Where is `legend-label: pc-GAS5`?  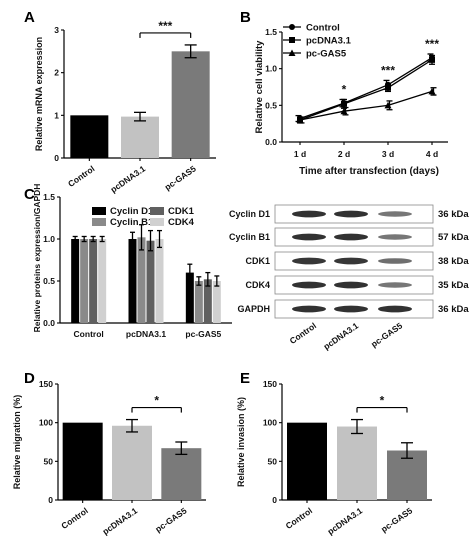
legend-label: pc-GAS5 is located at coordinates (326, 54).